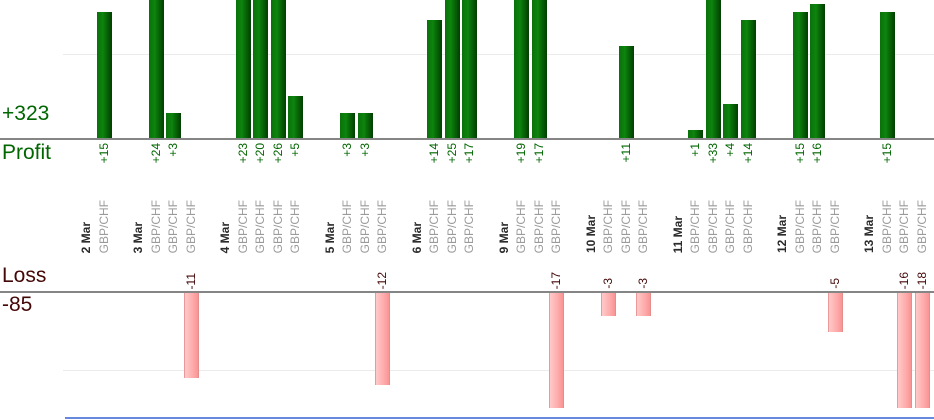 The width and height of the screenshot is (934, 420). I want to click on trade-value-label: +1, so click(695, 150).